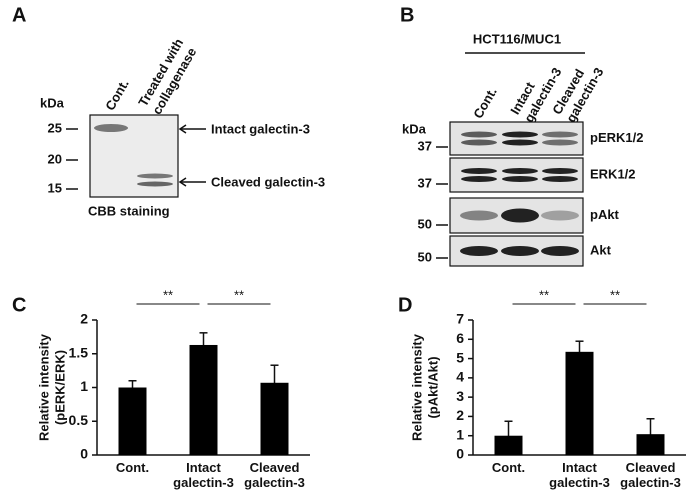  Describe the element at coordinates (19, 305) in the screenshot. I see `panel-label: C` at that location.